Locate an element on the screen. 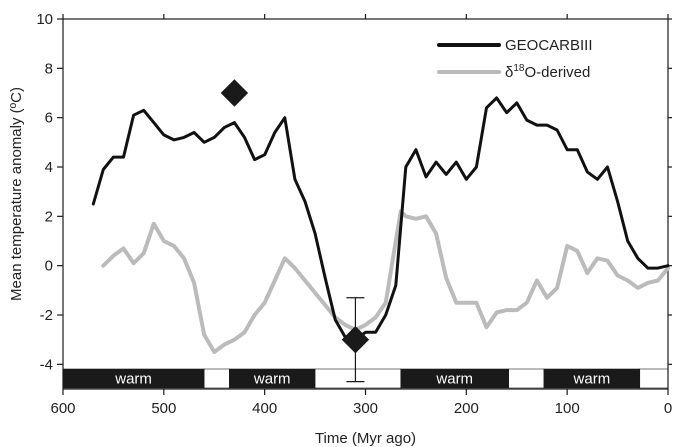  period-label-6: warm is located at coordinates (592, 379).